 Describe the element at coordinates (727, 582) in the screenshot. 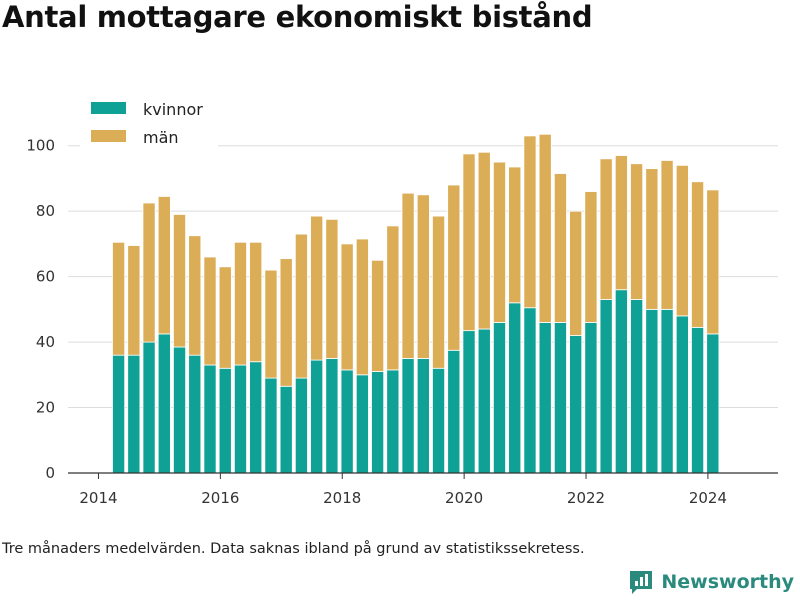

I see `brand-name: Newsworthy` at that location.